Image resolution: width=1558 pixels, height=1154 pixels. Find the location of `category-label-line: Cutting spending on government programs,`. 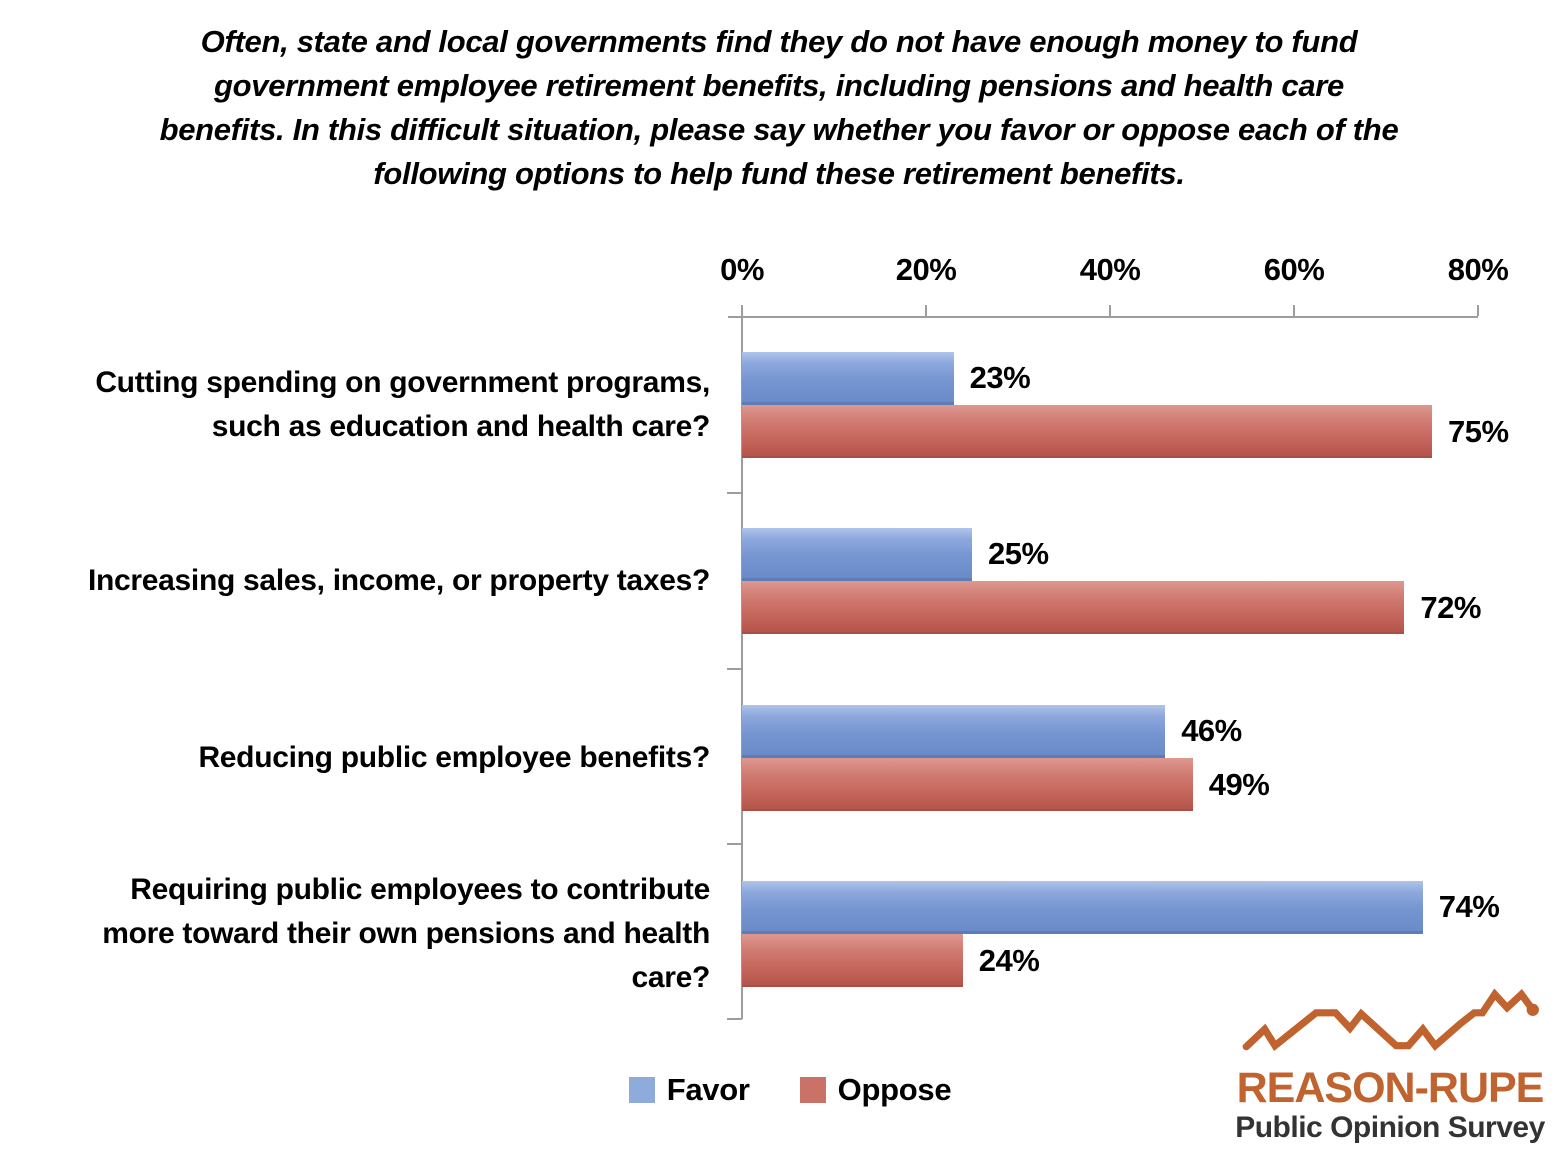

category-label-line: Cutting spending on government programs, is located at coordinates (402, 382).